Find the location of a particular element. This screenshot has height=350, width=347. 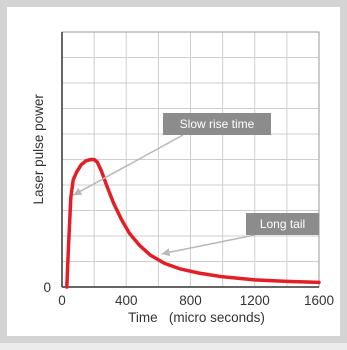

tick-labels: 0 400 800 1200 1600 0 is located at coordinates (188, 294).